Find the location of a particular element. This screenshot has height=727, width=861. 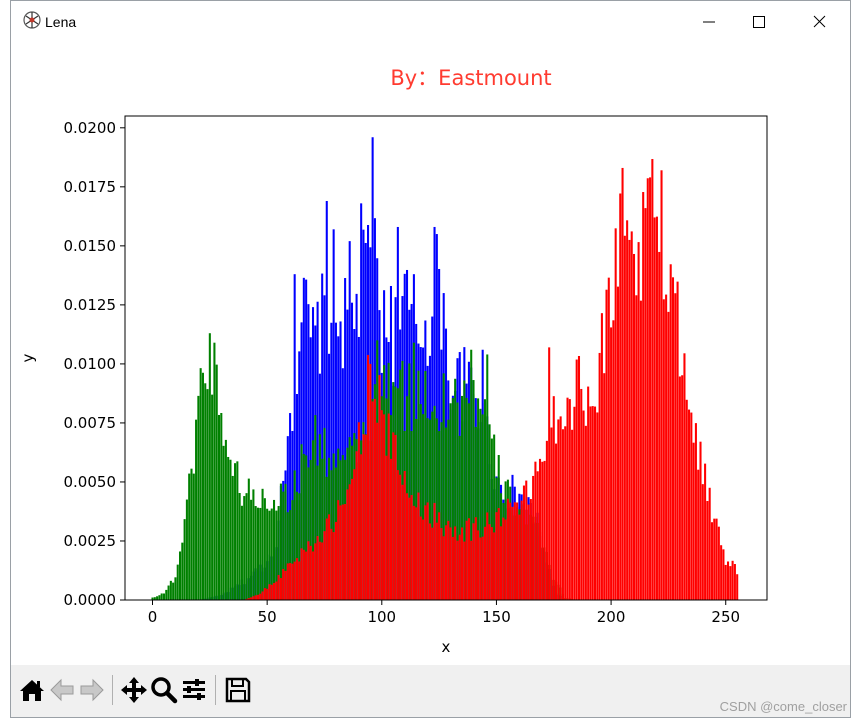

y-tick-label: 0.0025 is located at coordinates (90, 541).